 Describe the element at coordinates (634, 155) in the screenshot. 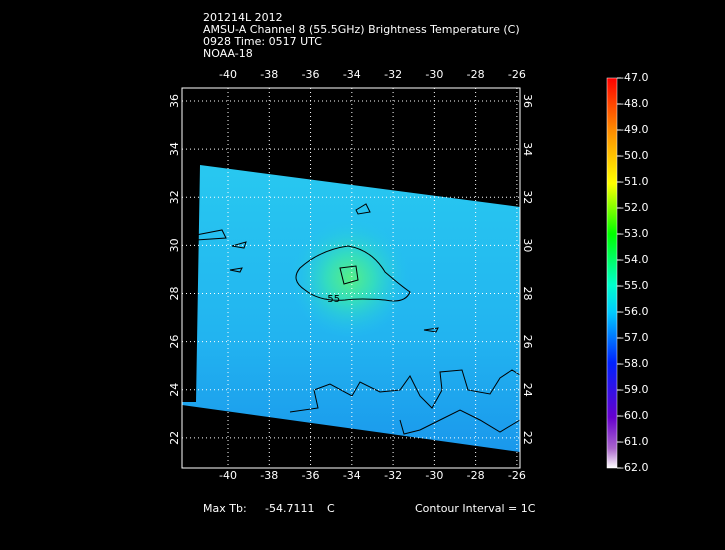

I see `colorbar-label: -50.0` at that location.